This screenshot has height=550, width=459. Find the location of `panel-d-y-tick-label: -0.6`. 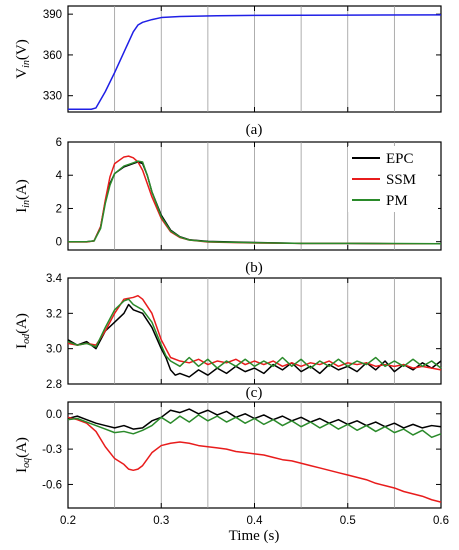

panel-d-y-tick-label: -0.6 is located at coordinates (52, 485).